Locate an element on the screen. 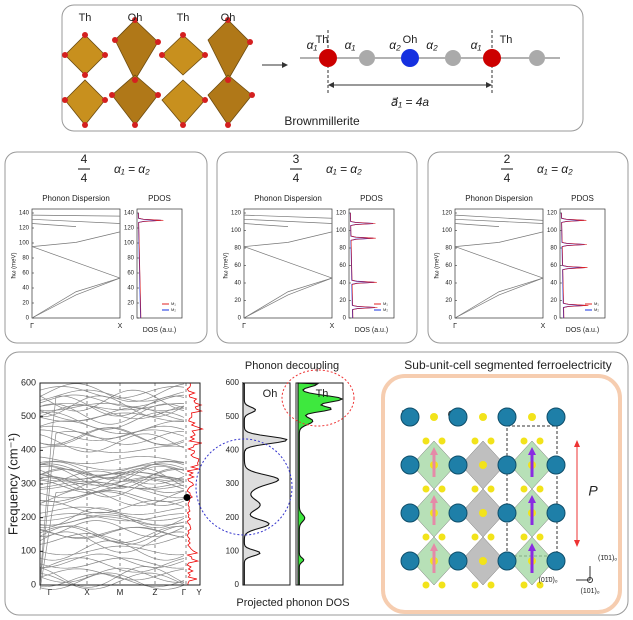  th-site is located at coordinates (492, 58).